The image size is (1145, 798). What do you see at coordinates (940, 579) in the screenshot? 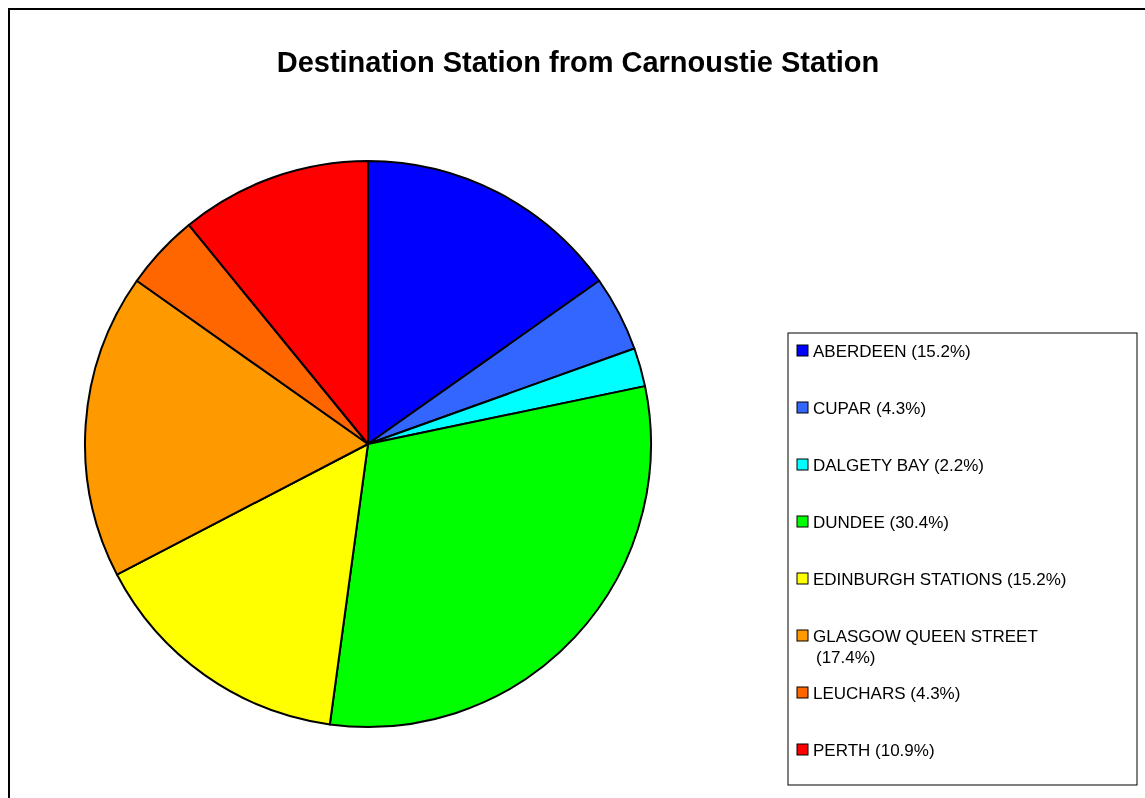
I see `legend-label: EDINBURGH STATIONS (15.2%)` at bounding box center [940, 579].